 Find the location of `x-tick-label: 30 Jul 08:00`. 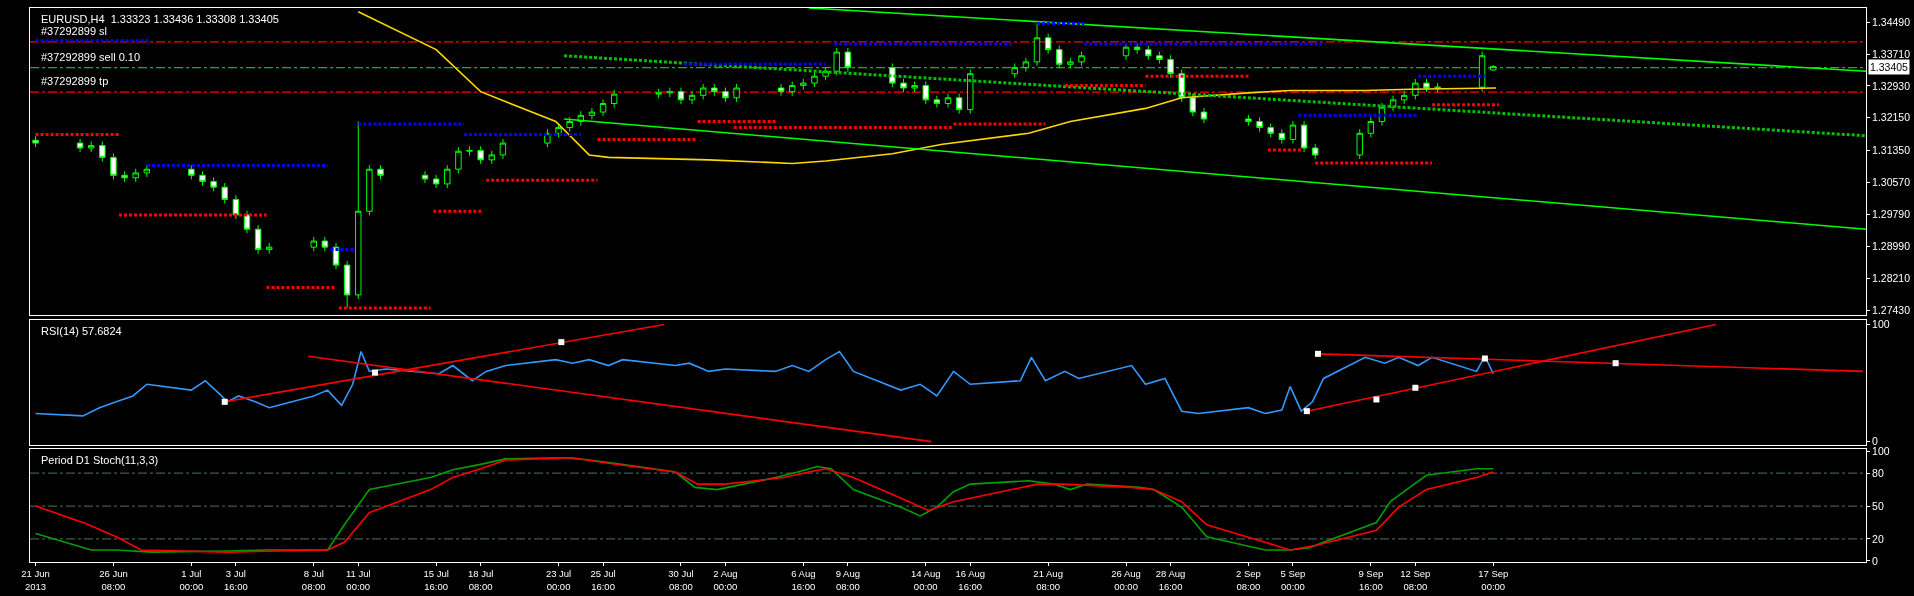

x-tick-label: 30 Jul 08:00 is located at coordinates (681, 580).